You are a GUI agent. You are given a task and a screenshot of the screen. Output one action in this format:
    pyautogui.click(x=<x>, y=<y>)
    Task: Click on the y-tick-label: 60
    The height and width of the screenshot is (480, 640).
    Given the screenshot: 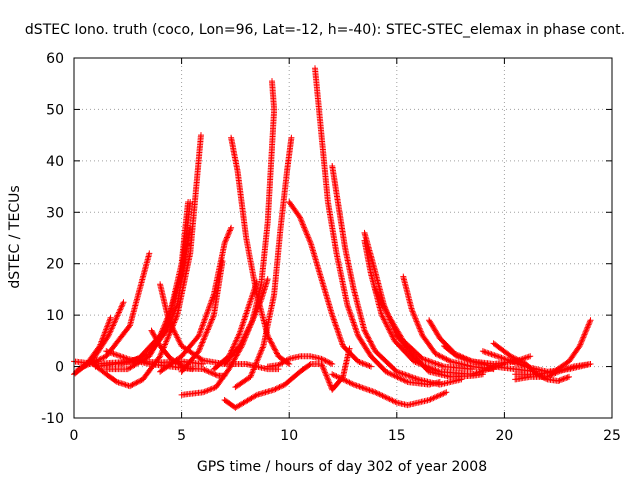 What is the action you would take?
    pyautogui.click(x=55, y=59)
    